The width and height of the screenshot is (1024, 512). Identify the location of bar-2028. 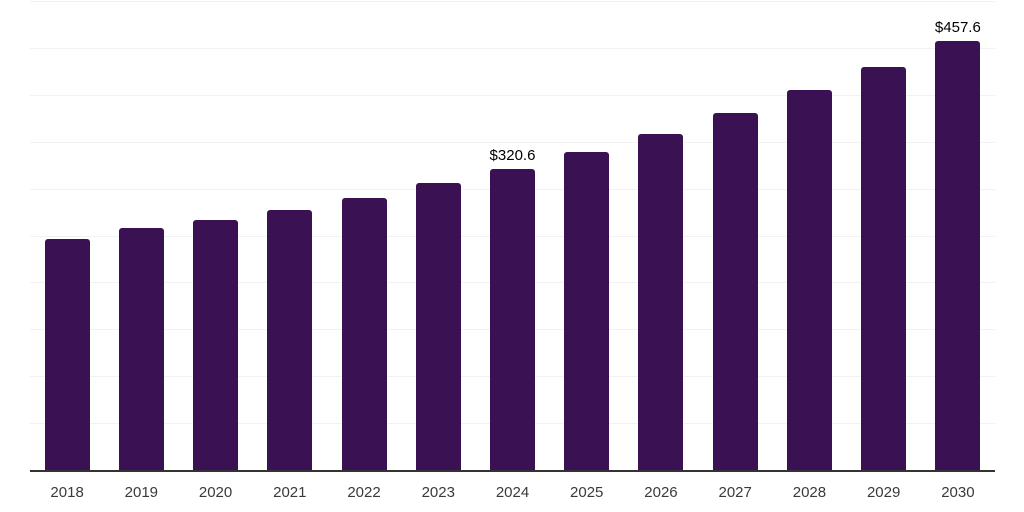
(809, 280).